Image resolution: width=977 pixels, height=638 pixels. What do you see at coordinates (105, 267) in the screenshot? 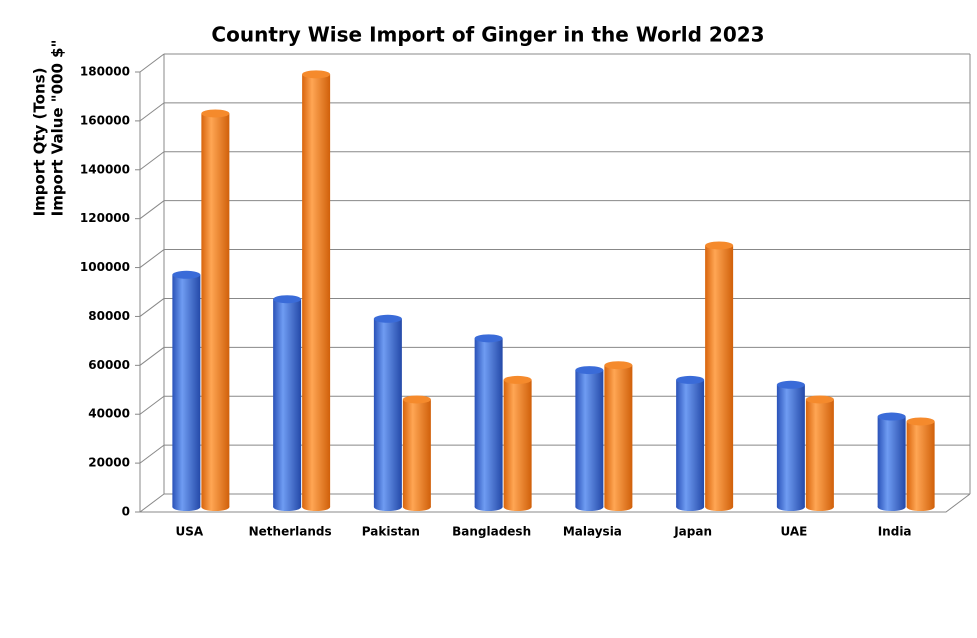
I see `y-tick-label: 100000` at bounding box center [105, 267].